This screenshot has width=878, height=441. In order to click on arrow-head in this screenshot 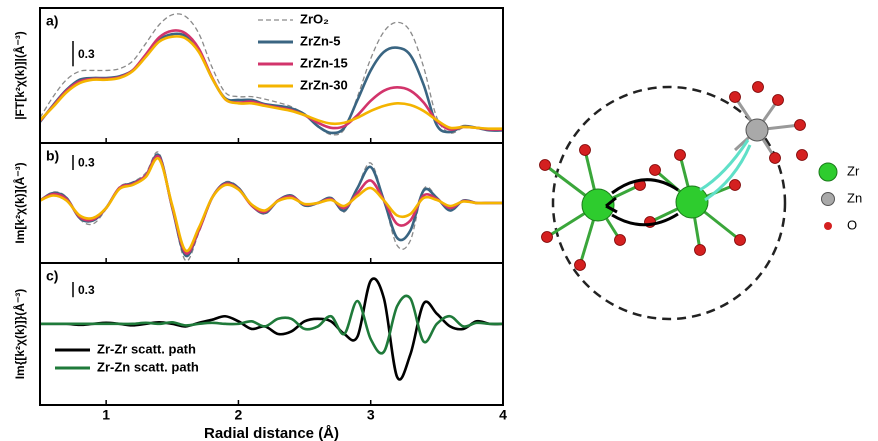, I will do `click(611, 205)`.